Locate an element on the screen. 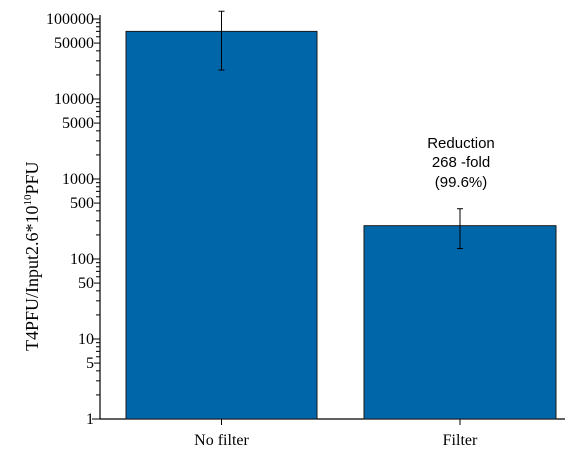  y-tick-label: 5000 is located at coordinates (78, 123).